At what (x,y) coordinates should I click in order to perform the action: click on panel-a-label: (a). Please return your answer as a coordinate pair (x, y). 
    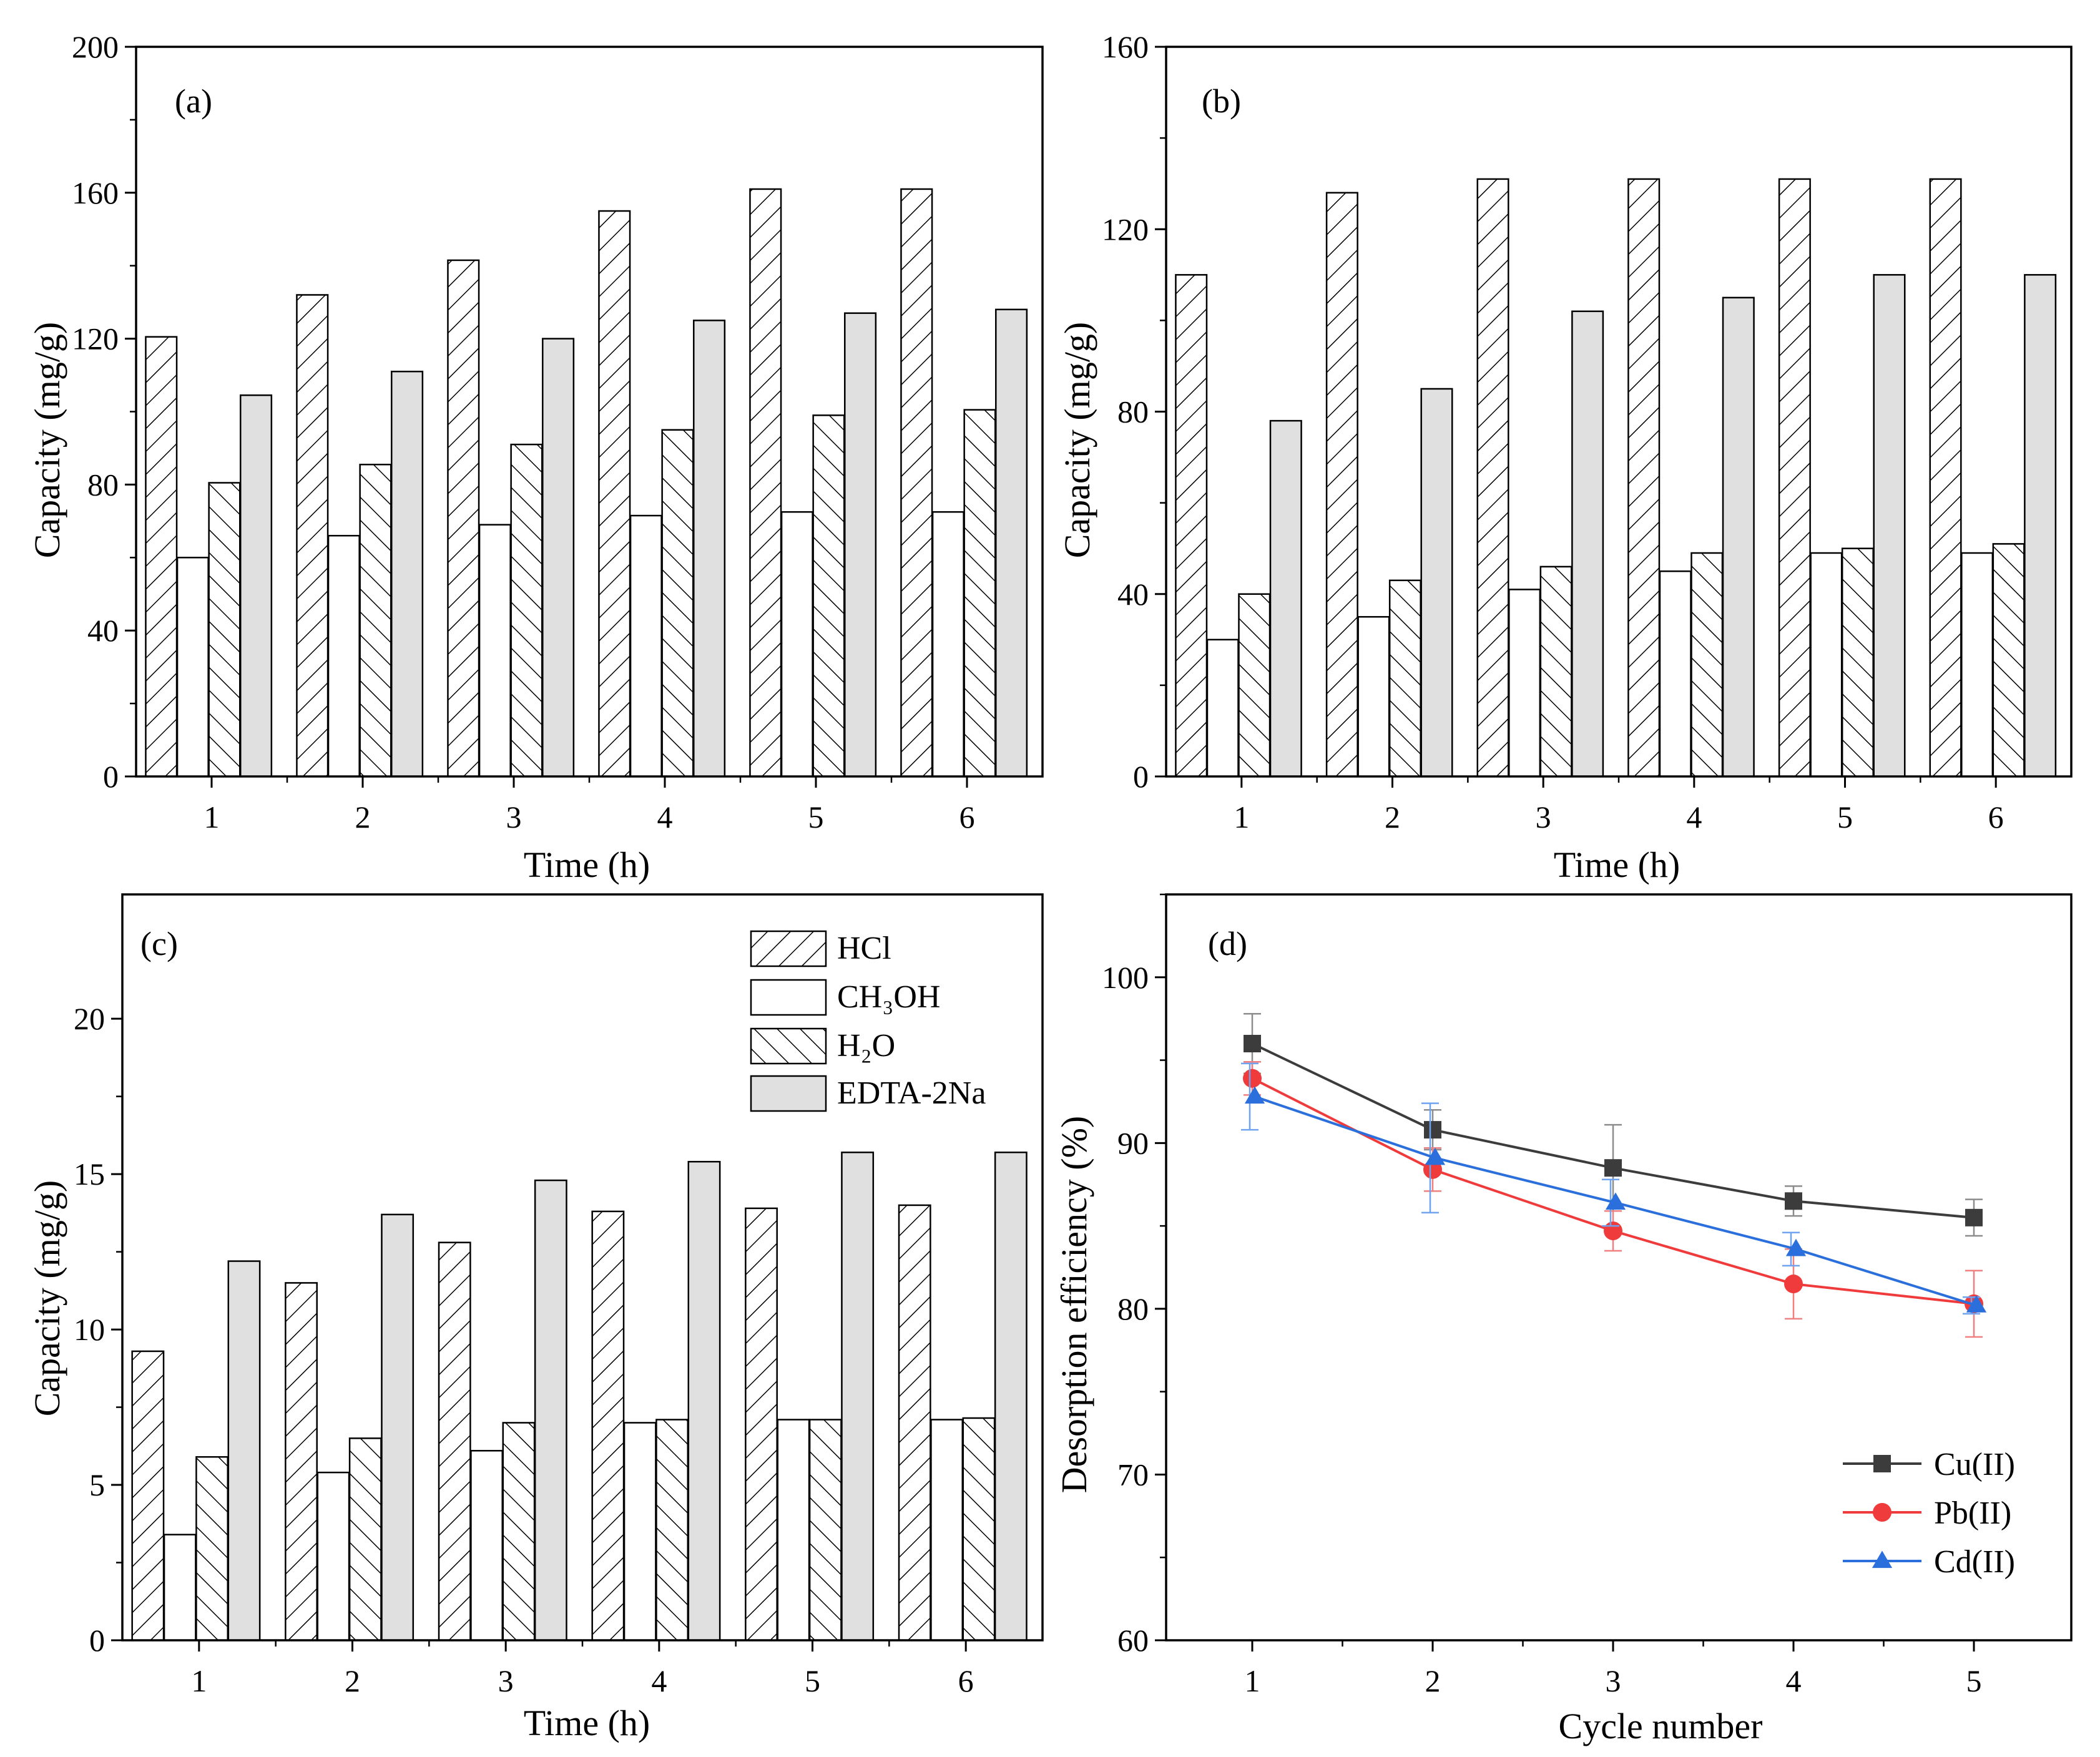
    Looking at the image, I should click on (193, 101).